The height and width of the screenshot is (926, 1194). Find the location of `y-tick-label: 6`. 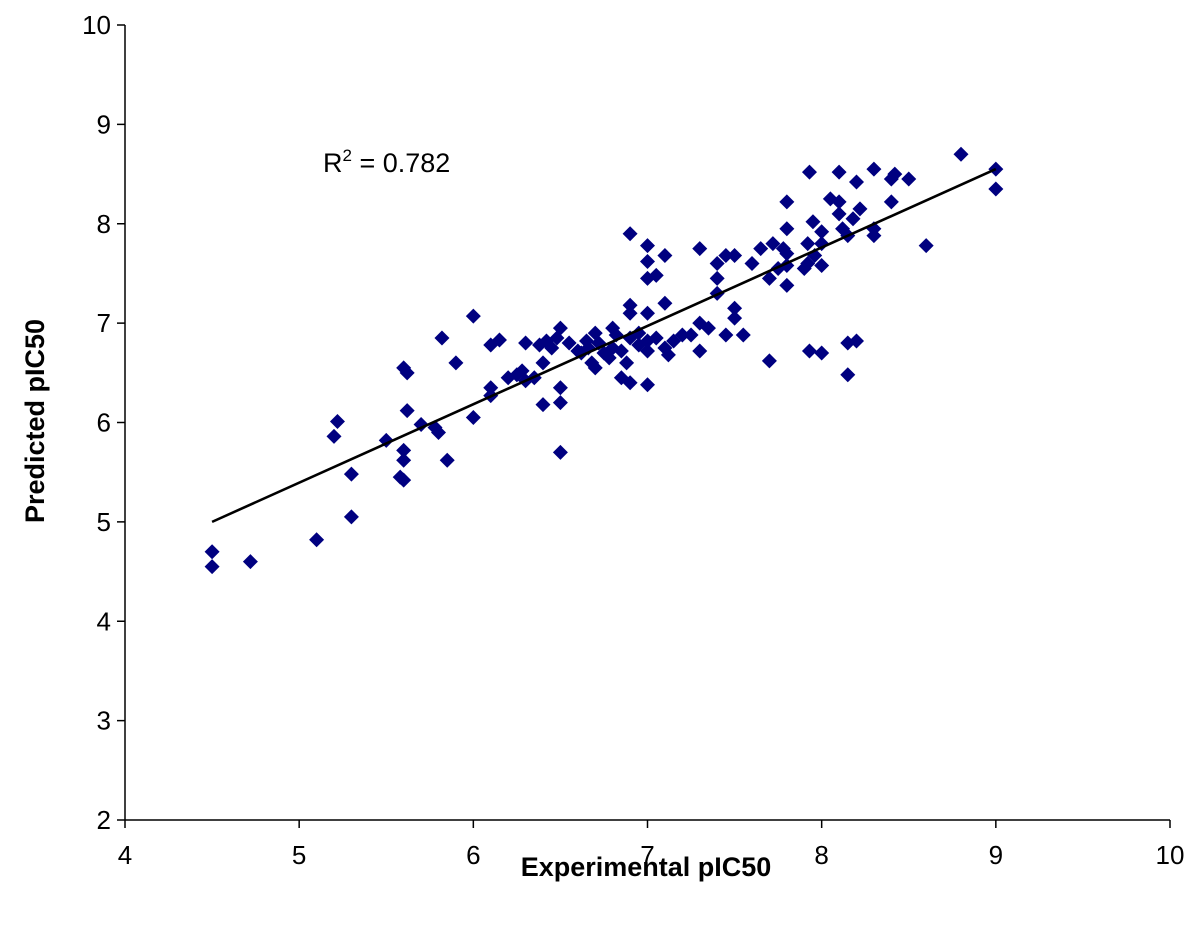

y-tick-label: 6 is located at coordinates (104, 423).